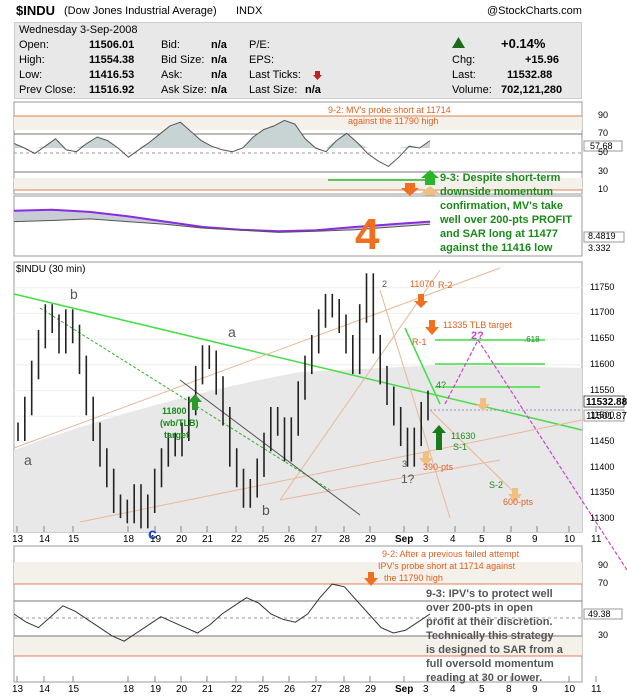  What do you see at coordinates (602, 518) in the screenshot?
I see `price-ytick-label: 11300` at bounding box center [602, 518].